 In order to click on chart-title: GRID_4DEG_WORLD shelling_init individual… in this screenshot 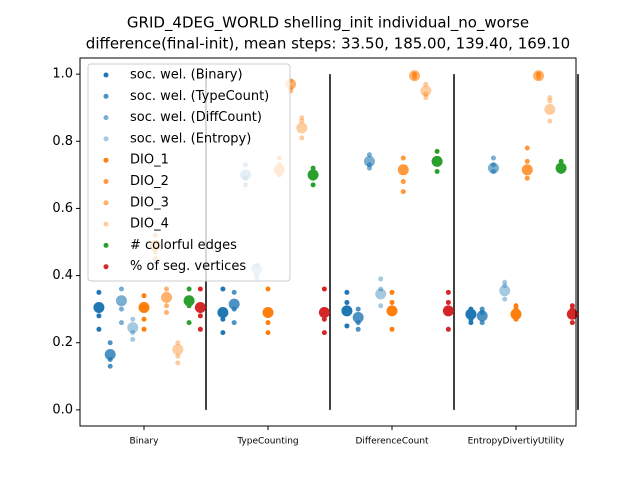, I will do `click(328, 23)`.